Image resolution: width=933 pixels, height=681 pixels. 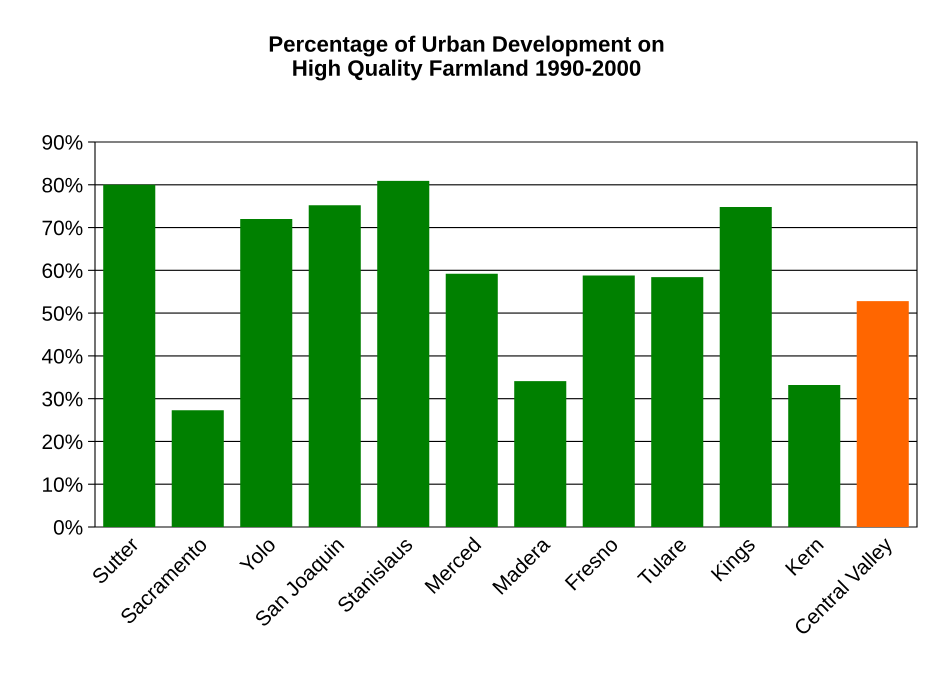 I want to click on chart-title: Percentage of Urban Development on High Quality Farmland 1990-2000, so click(x=467, y=58).